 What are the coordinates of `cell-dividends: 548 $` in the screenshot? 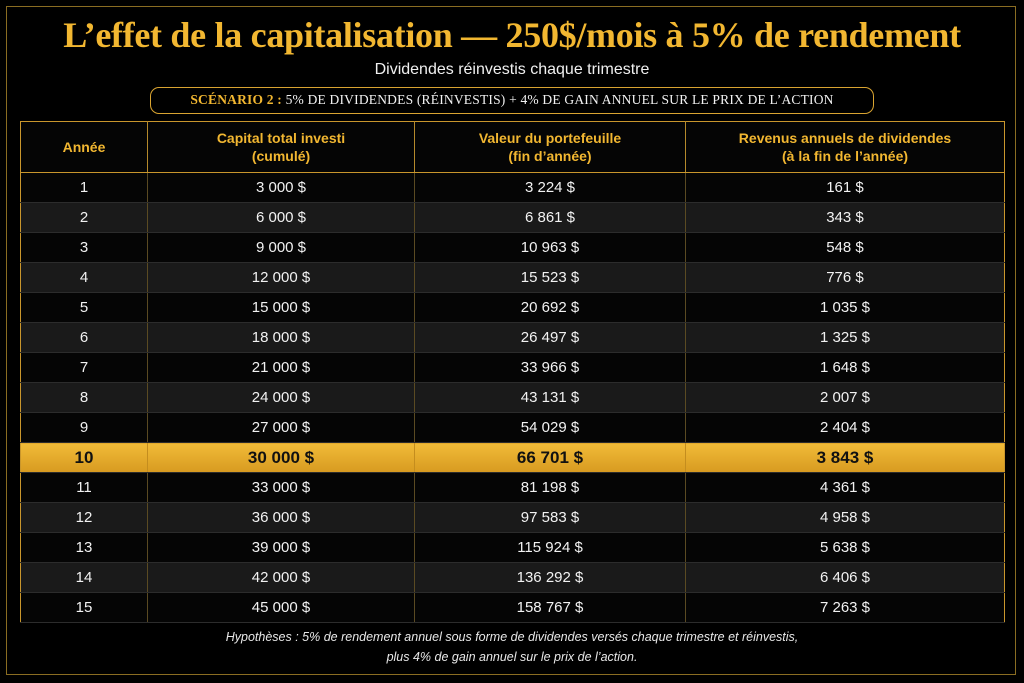 It's located at (845, 247).